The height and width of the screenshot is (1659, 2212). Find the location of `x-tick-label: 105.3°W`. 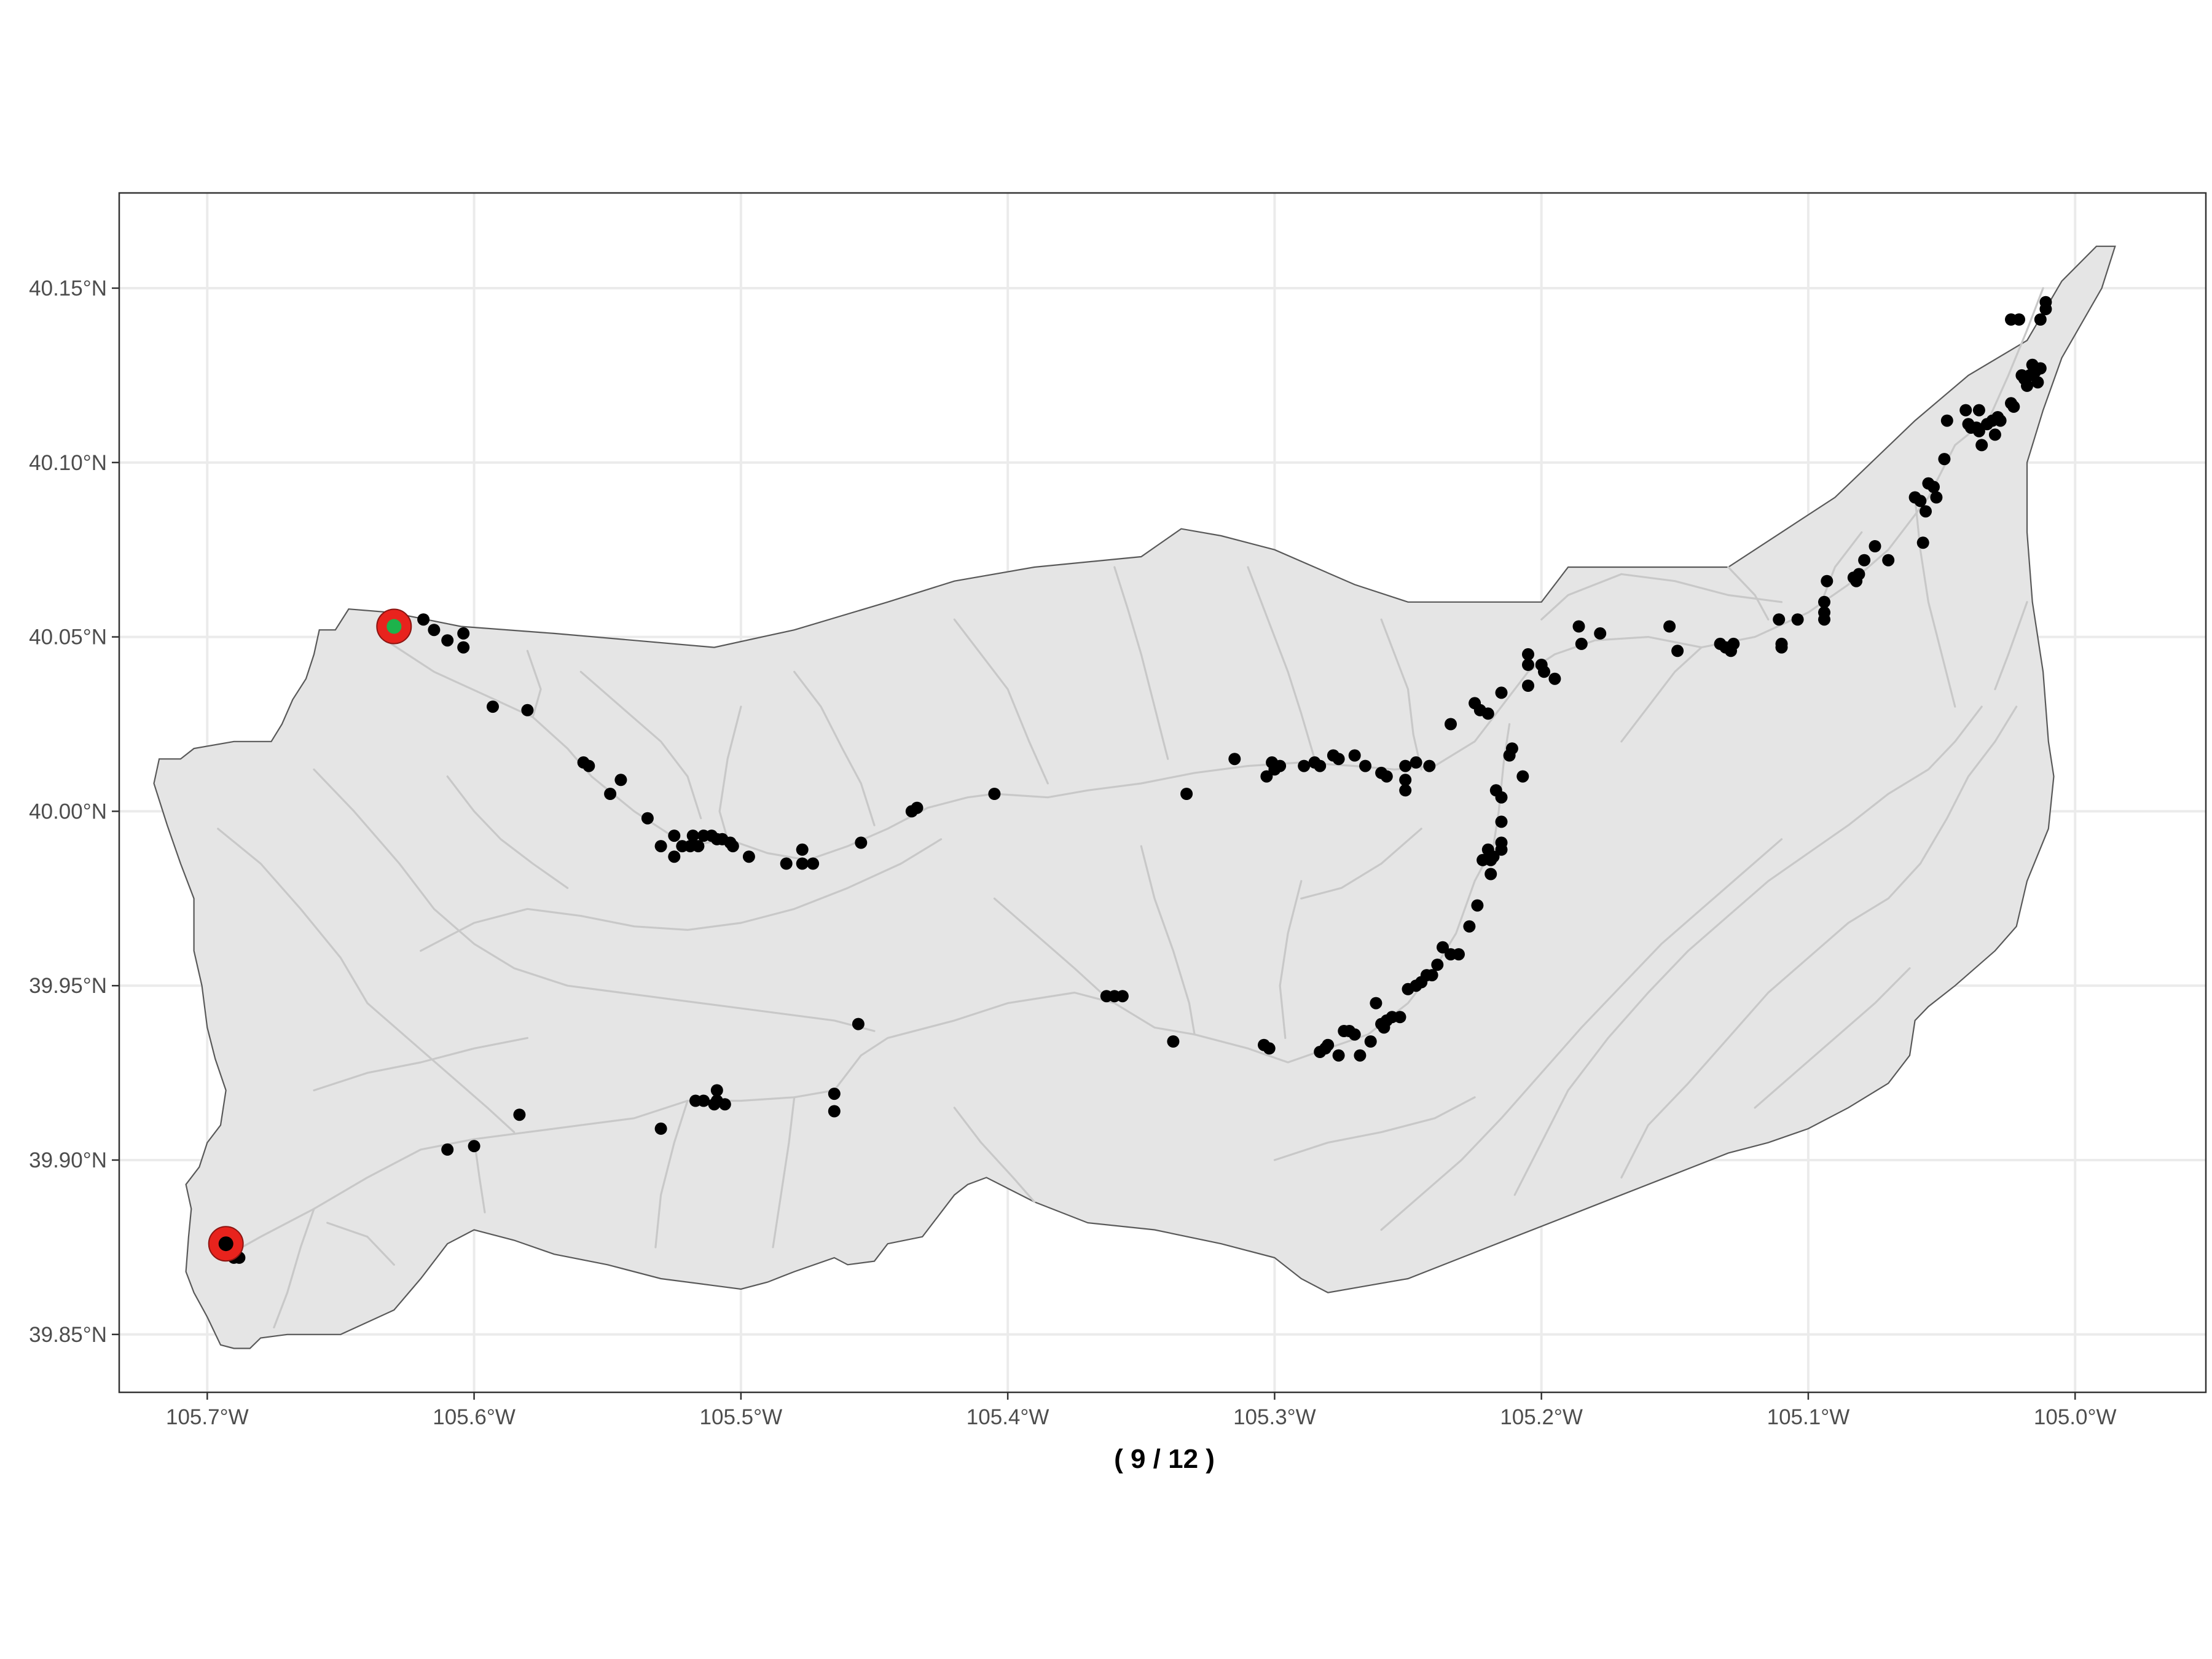

x-tick-label: 105.3°W is located at coordinates (1274, 1417).